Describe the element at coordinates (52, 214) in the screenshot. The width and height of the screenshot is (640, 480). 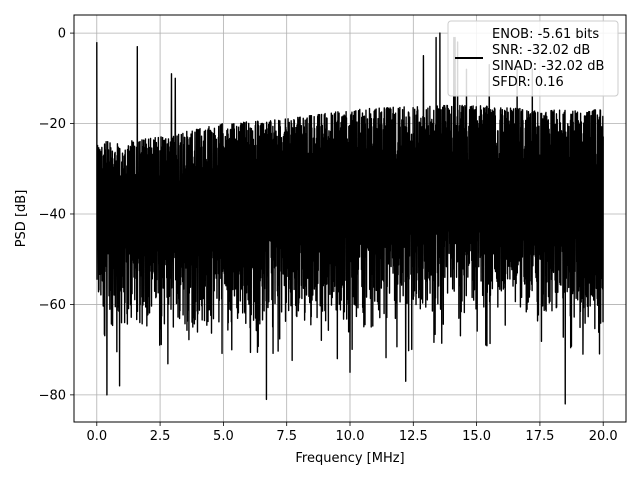
I see `y-tick-label: −40` at that location.